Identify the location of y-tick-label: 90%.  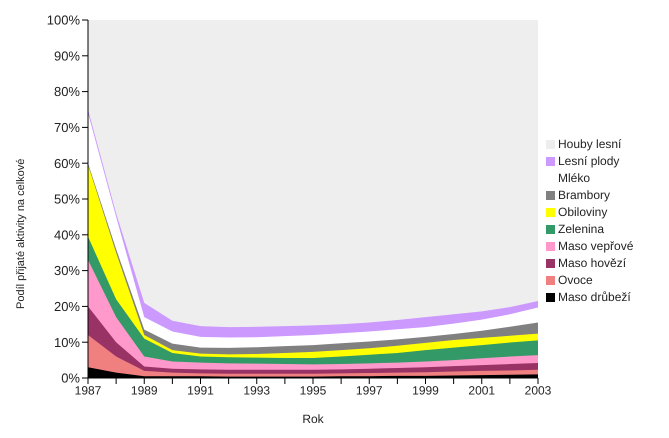
(67, 56).